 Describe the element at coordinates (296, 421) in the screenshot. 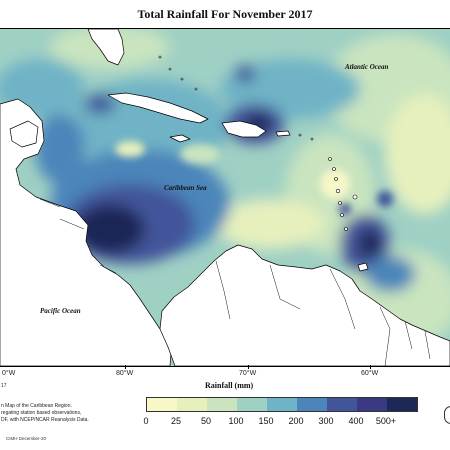

I see `legend-label: 200` at that location.